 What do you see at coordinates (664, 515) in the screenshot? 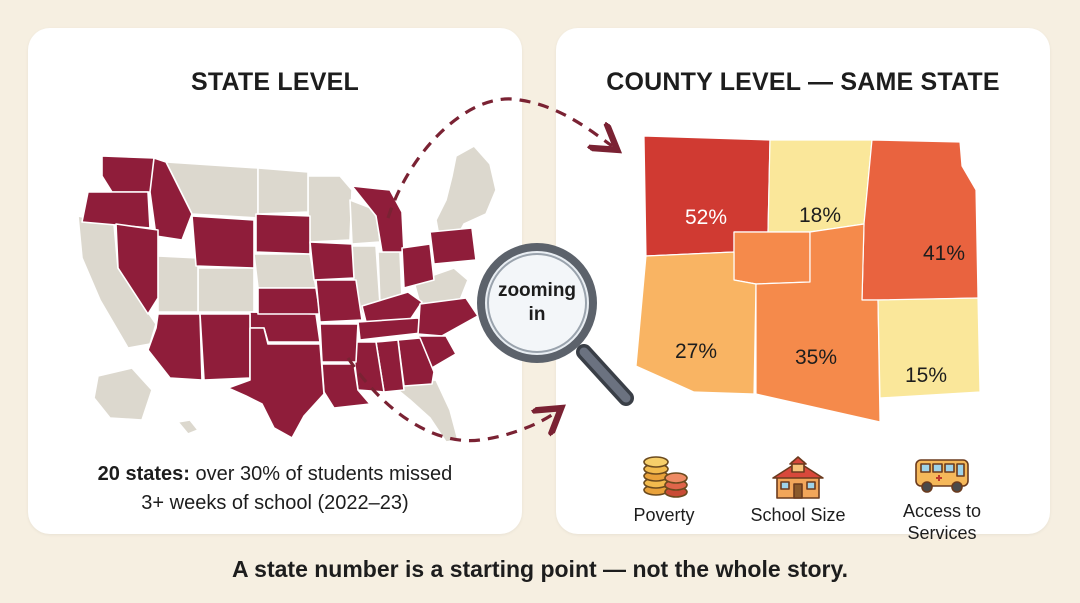
I see `factor-label-poverty: Poverty` at bounding box center [664, 515].